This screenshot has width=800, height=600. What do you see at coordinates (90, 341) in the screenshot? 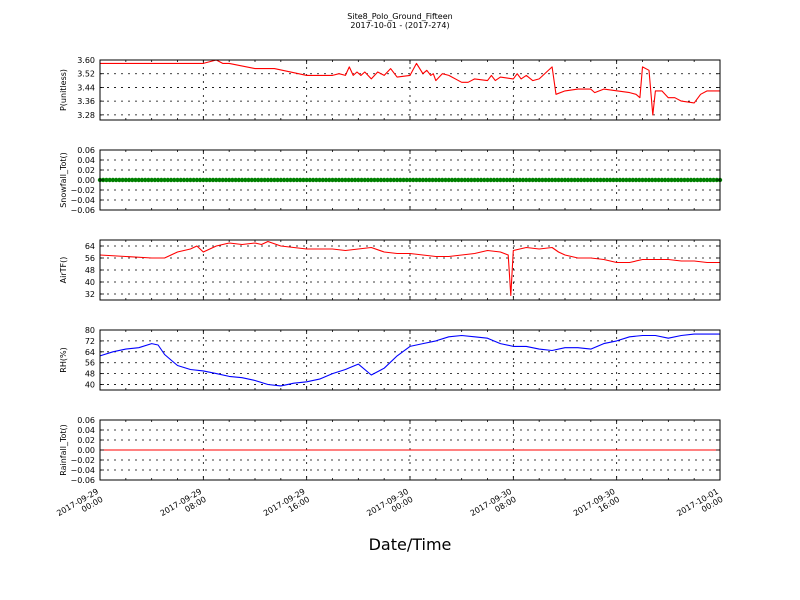
I see `y-tick-label: 72` at bounding box center [90, 341].